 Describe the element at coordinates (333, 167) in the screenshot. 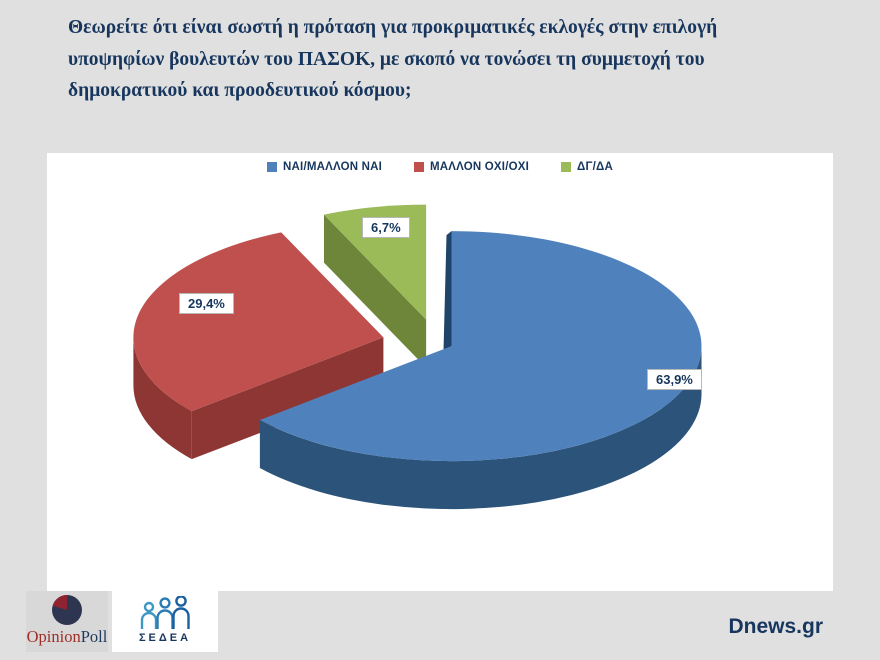

I see `legend-label: ΝΑΙ/ΜΑΛΛΟΝ ΝΑΙ` at that location.